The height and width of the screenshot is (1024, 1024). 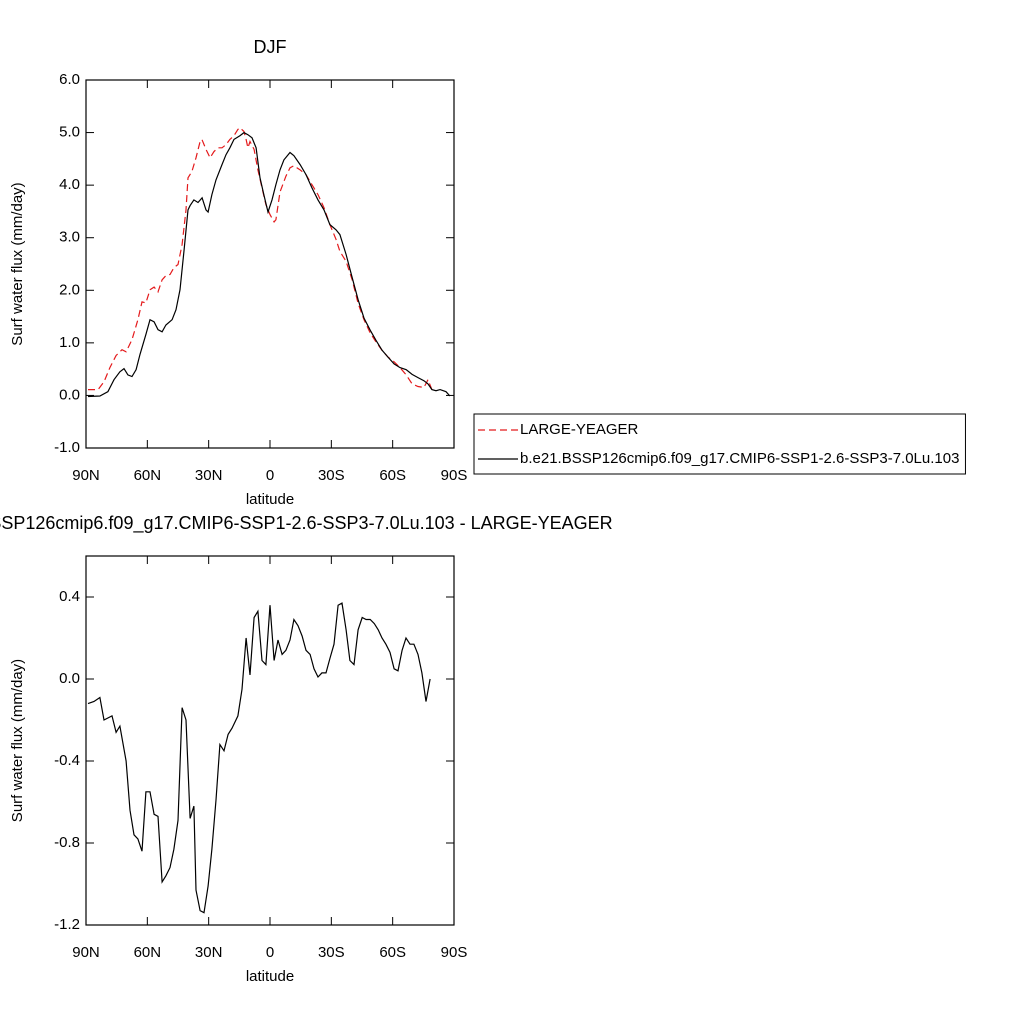 I want to click on plot-frame, so click(x=270, y=264).